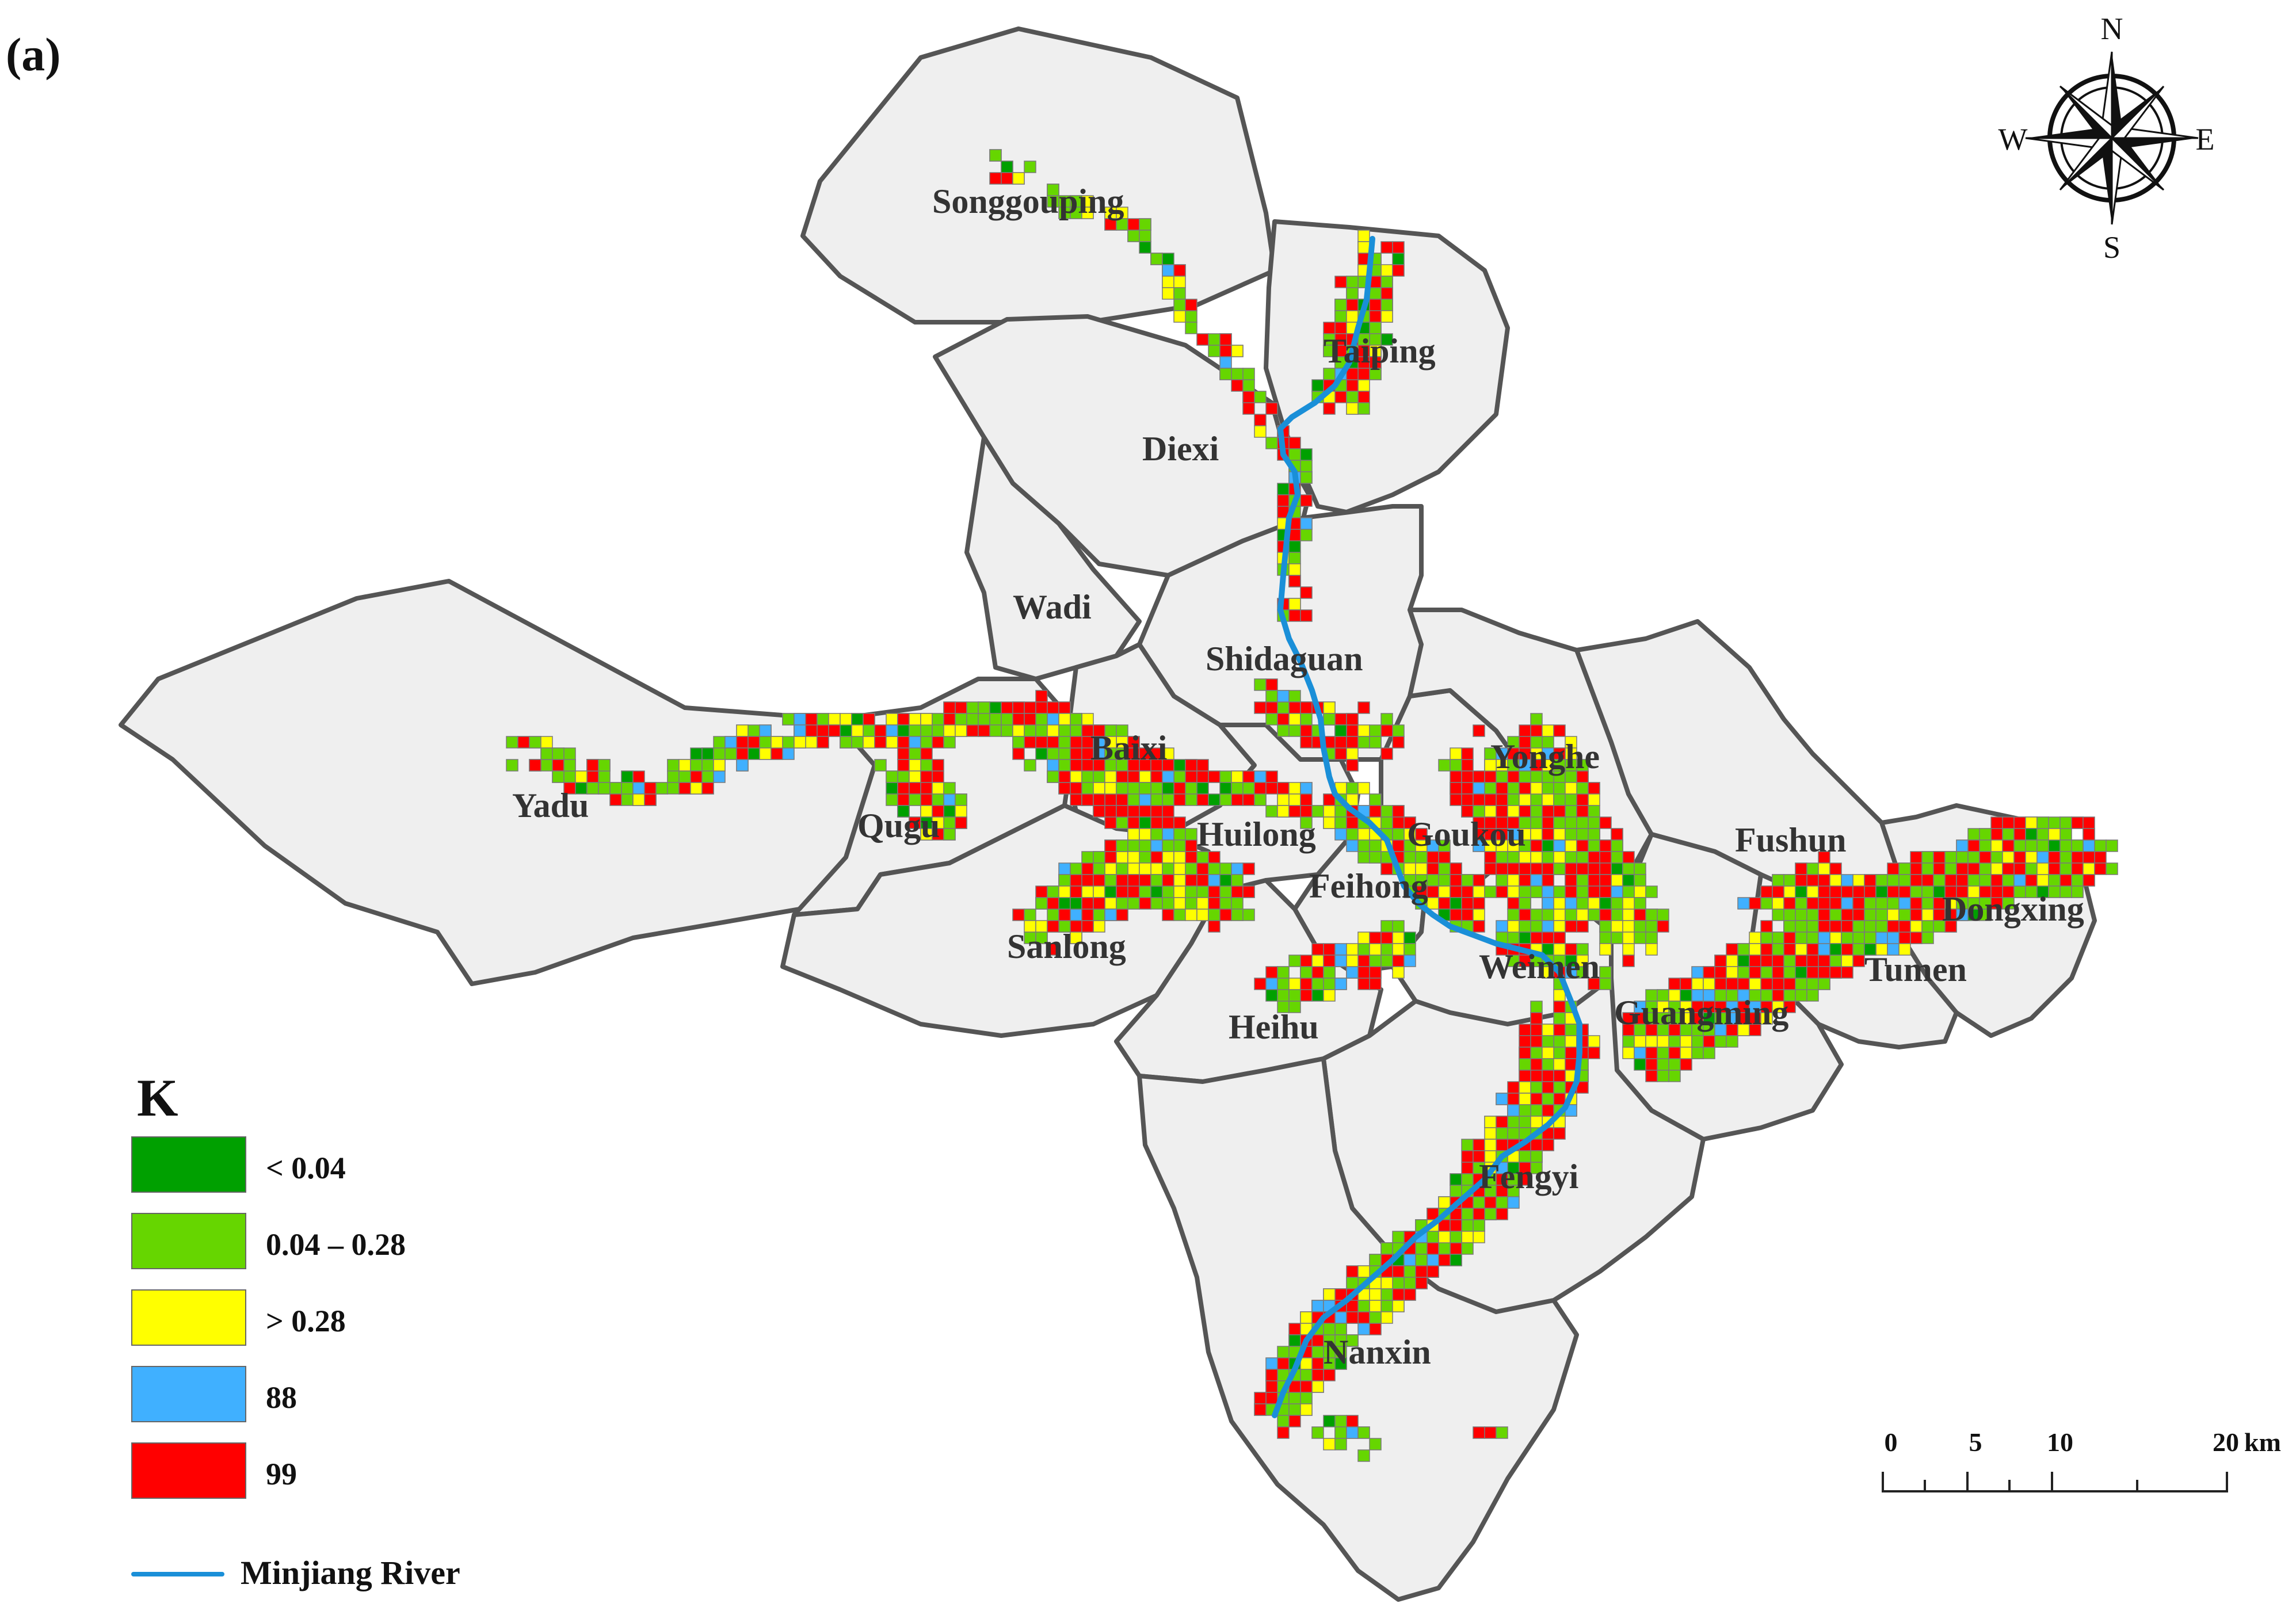 The image size is (2296, 1611). What do you see at coordinates (1128, 748) in the screenshot?
I see `town-label-baixi: Baixi` at bounding box center [1128, 748].